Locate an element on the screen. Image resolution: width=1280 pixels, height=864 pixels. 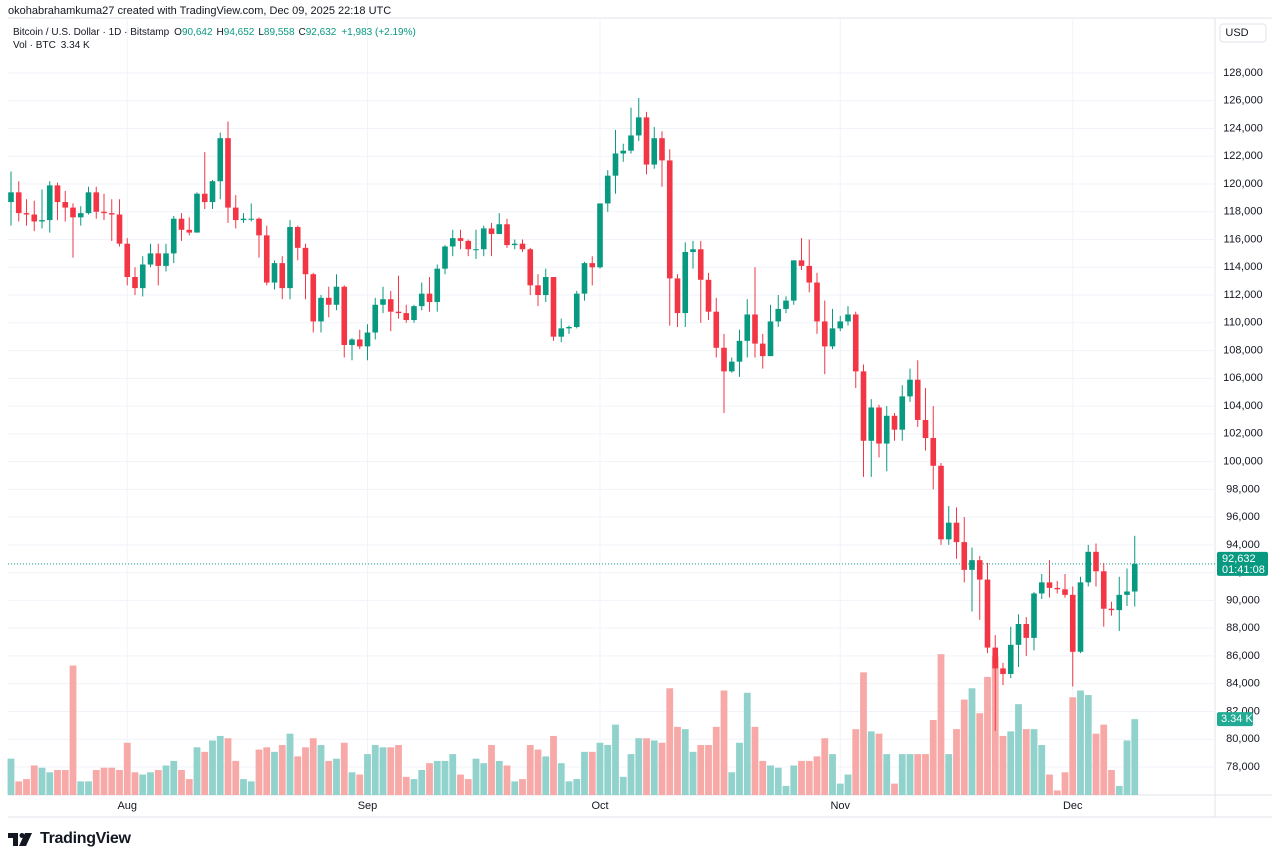
y-tick-label: 104,000 is located at coordinates (1243, 406).